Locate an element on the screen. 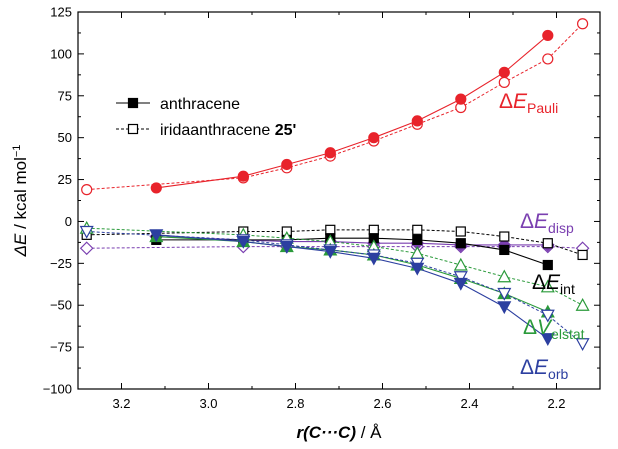 The image size is (618, 449). point-disp-iridaanthracene is located at coordinates (87, 248).